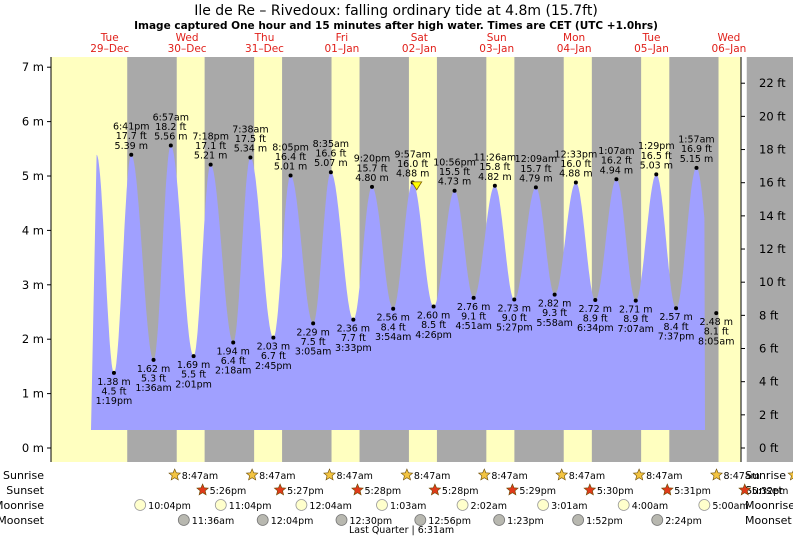 The image size is (793, 537). What do you see at coordinates (290, 147) in the screenshot?
I see `high-tide-label: 8:05pm` at bounding box center [290, 147].